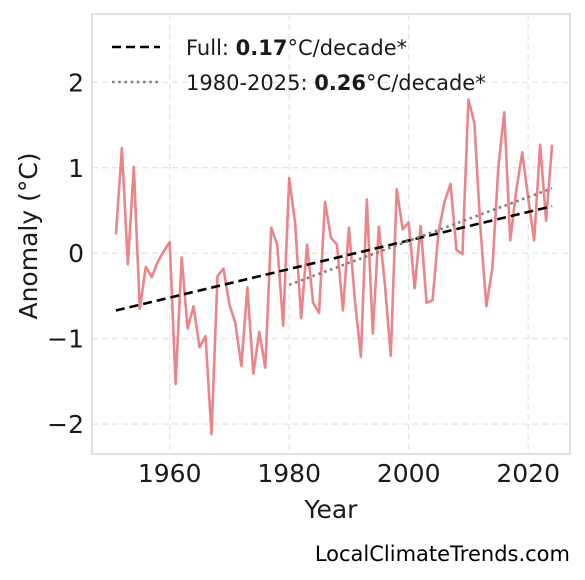 The width and height of the screenshot is (585, 580). Describe the element at coordinates (348, 48) in the screenshot. I see `legend-full-unit: °C/decade*` at that location.